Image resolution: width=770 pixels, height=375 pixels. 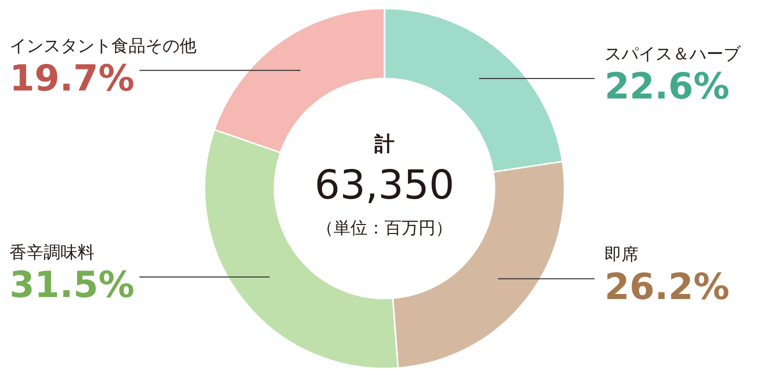 I want to click on data-label: 19.7%, so click(x=72, y=79).